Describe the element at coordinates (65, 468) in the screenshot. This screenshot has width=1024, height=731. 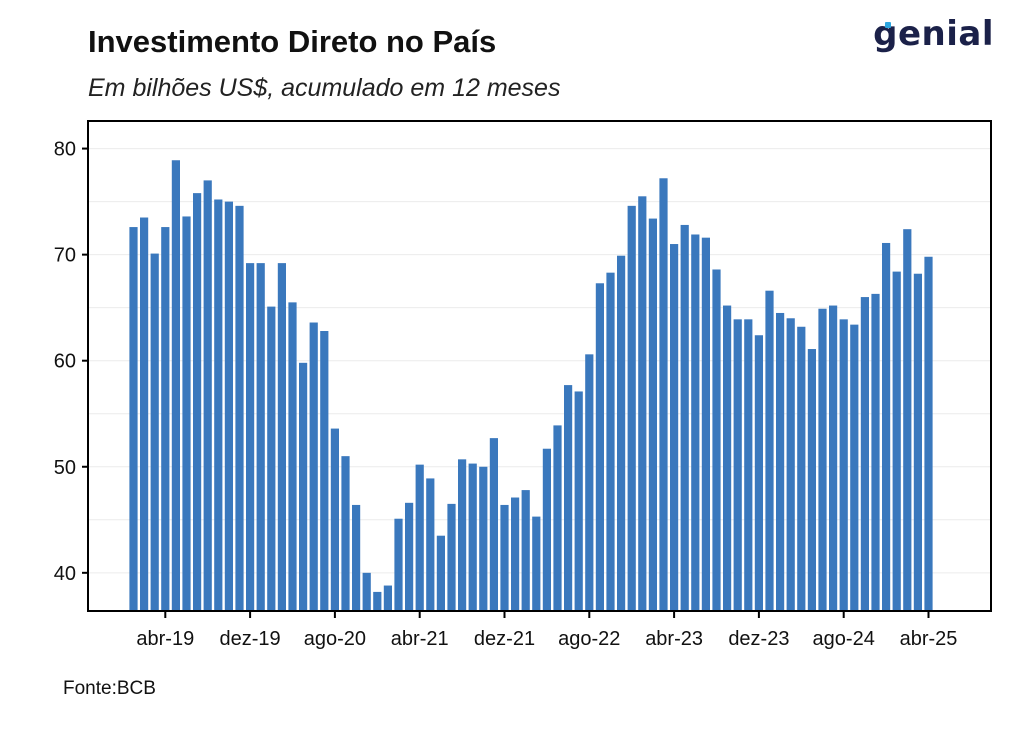
I see `y-tick-label: 50` at that location.